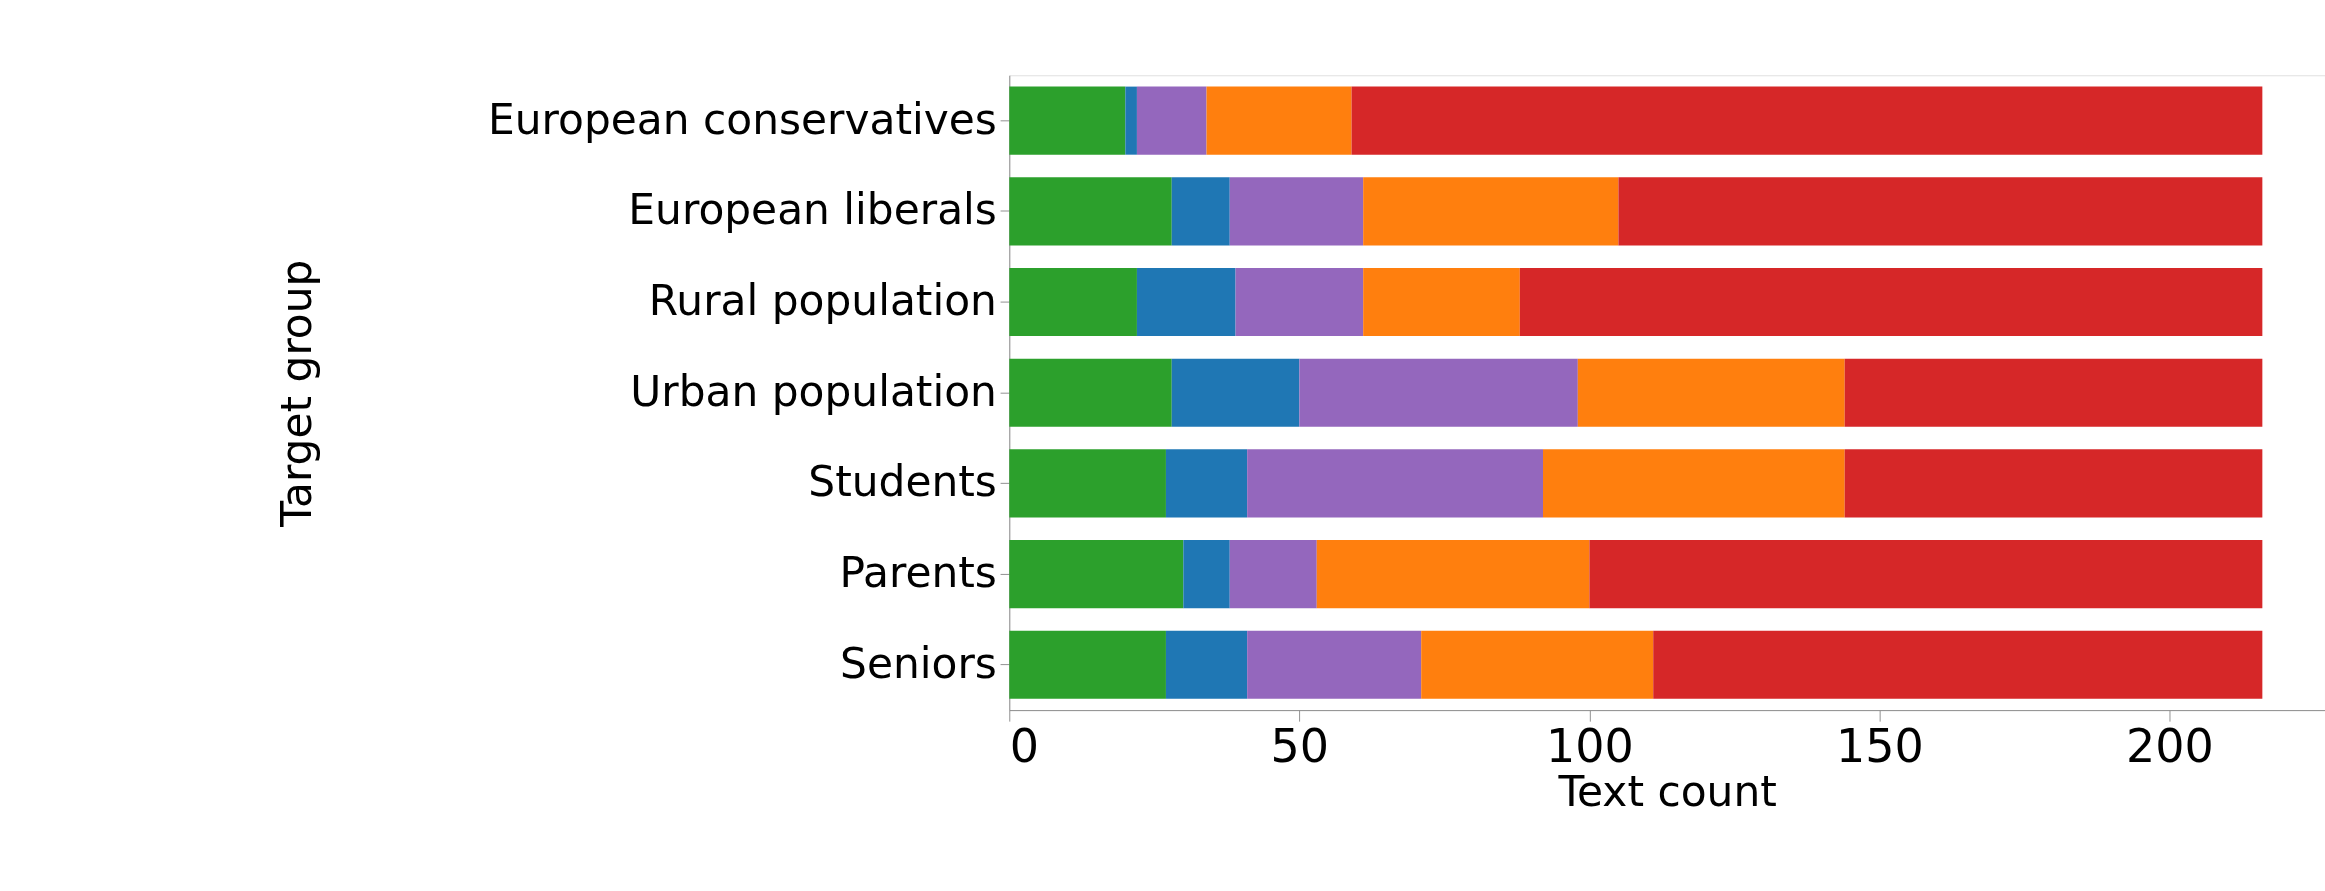 The height and width of the screenshot is (891, 2325). Describe the element at coordinates (812, 210) in the screenshot. I see `y-tick-label: European liberals` at that location.